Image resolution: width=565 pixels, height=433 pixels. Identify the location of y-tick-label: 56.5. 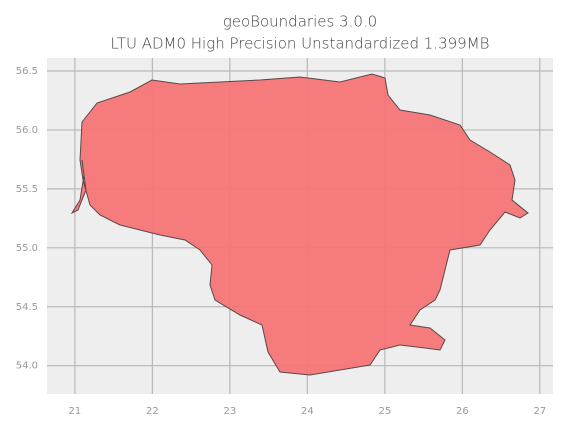
(27, 71).